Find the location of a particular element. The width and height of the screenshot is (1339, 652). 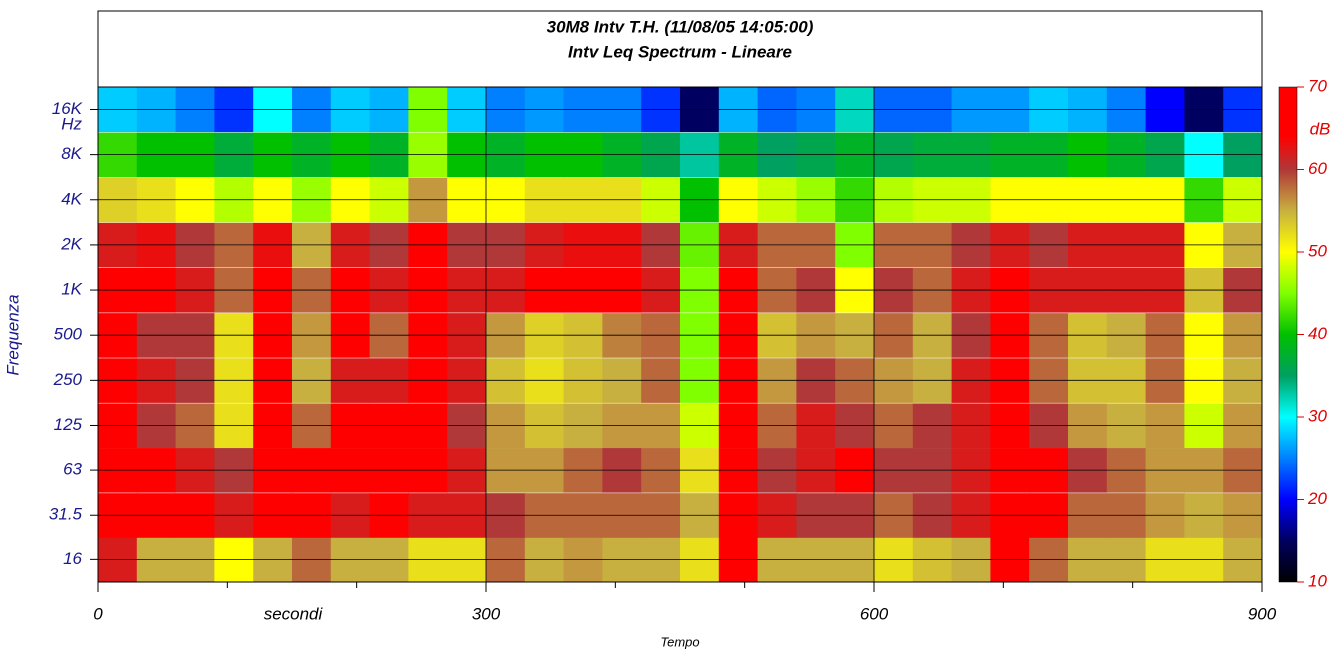

x-tick-label: 900 is located at coordinates (1262, 613).